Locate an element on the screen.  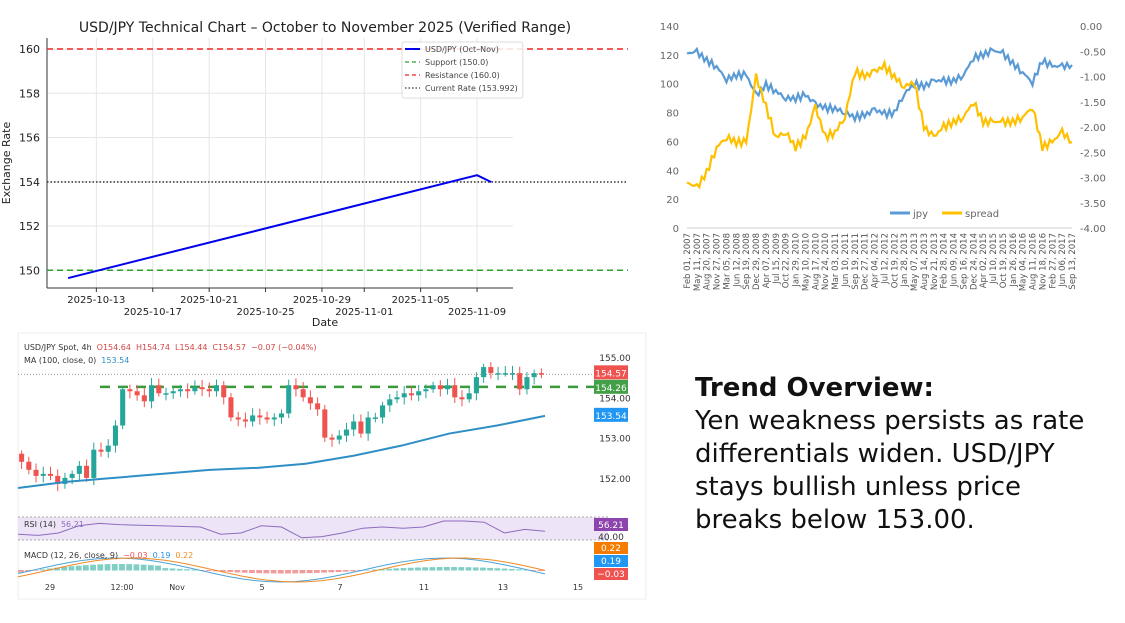
left-y-tick-label: 40 is located at coordinates (672, 171).